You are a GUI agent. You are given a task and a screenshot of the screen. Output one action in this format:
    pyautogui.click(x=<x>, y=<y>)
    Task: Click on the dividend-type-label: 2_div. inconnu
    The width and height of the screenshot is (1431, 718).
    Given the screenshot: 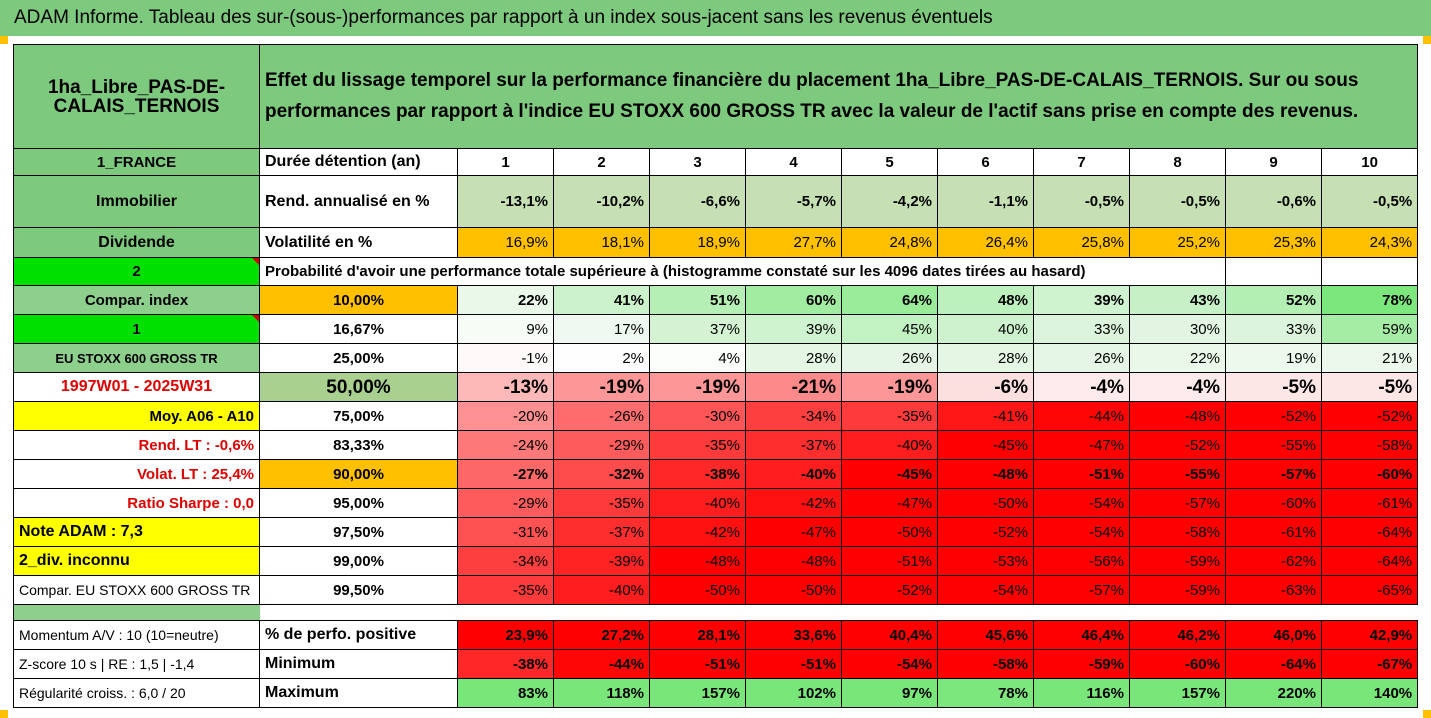 What is the action you would take?
    pyautogui.click(x=136, y=561)
    